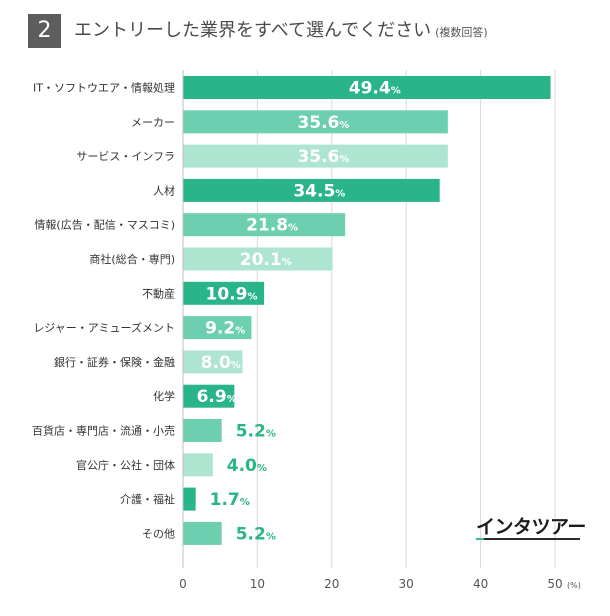  I want to click on intatour-logo: インタツアー, so click(531, 526).